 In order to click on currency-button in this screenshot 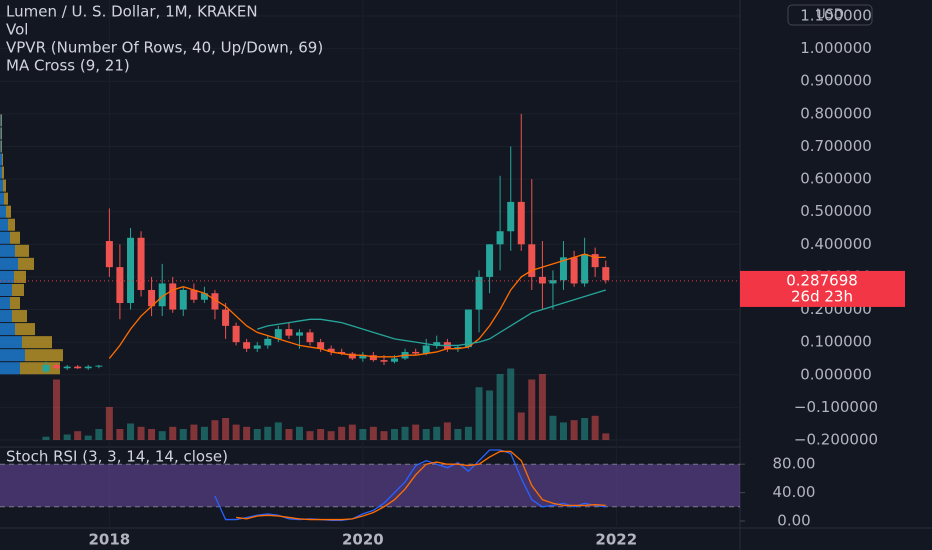, I will do `click(830, 15)`.